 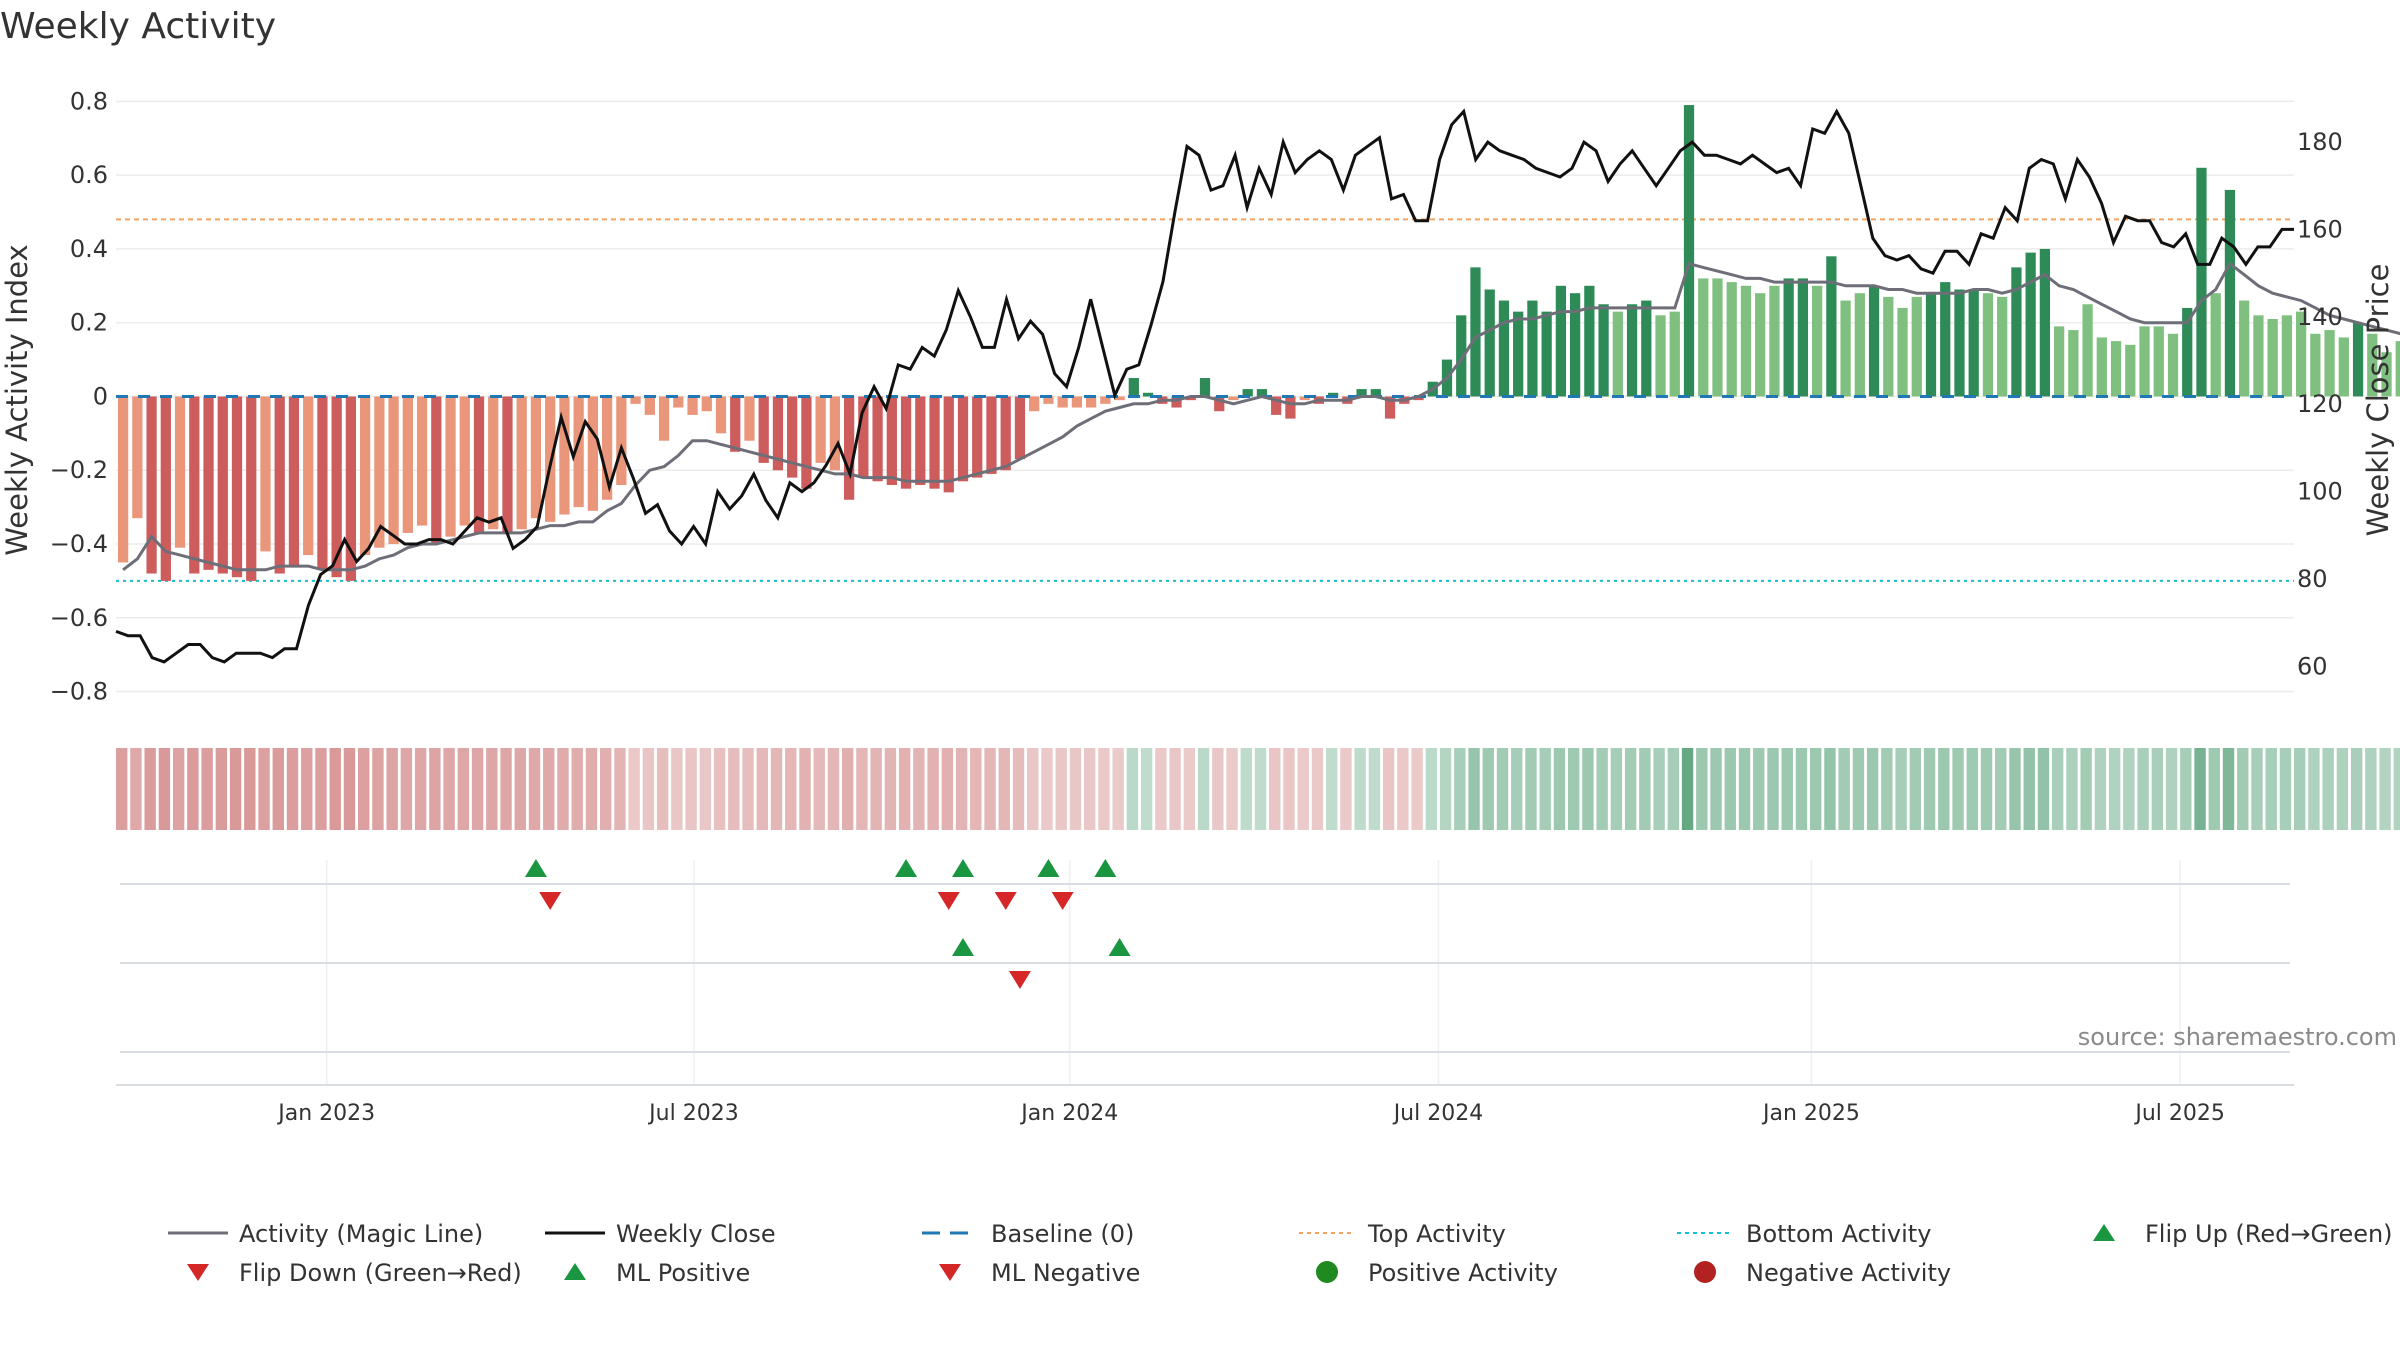 I want to click on y2-tick-label: 160, so click(x=2320, y=229).